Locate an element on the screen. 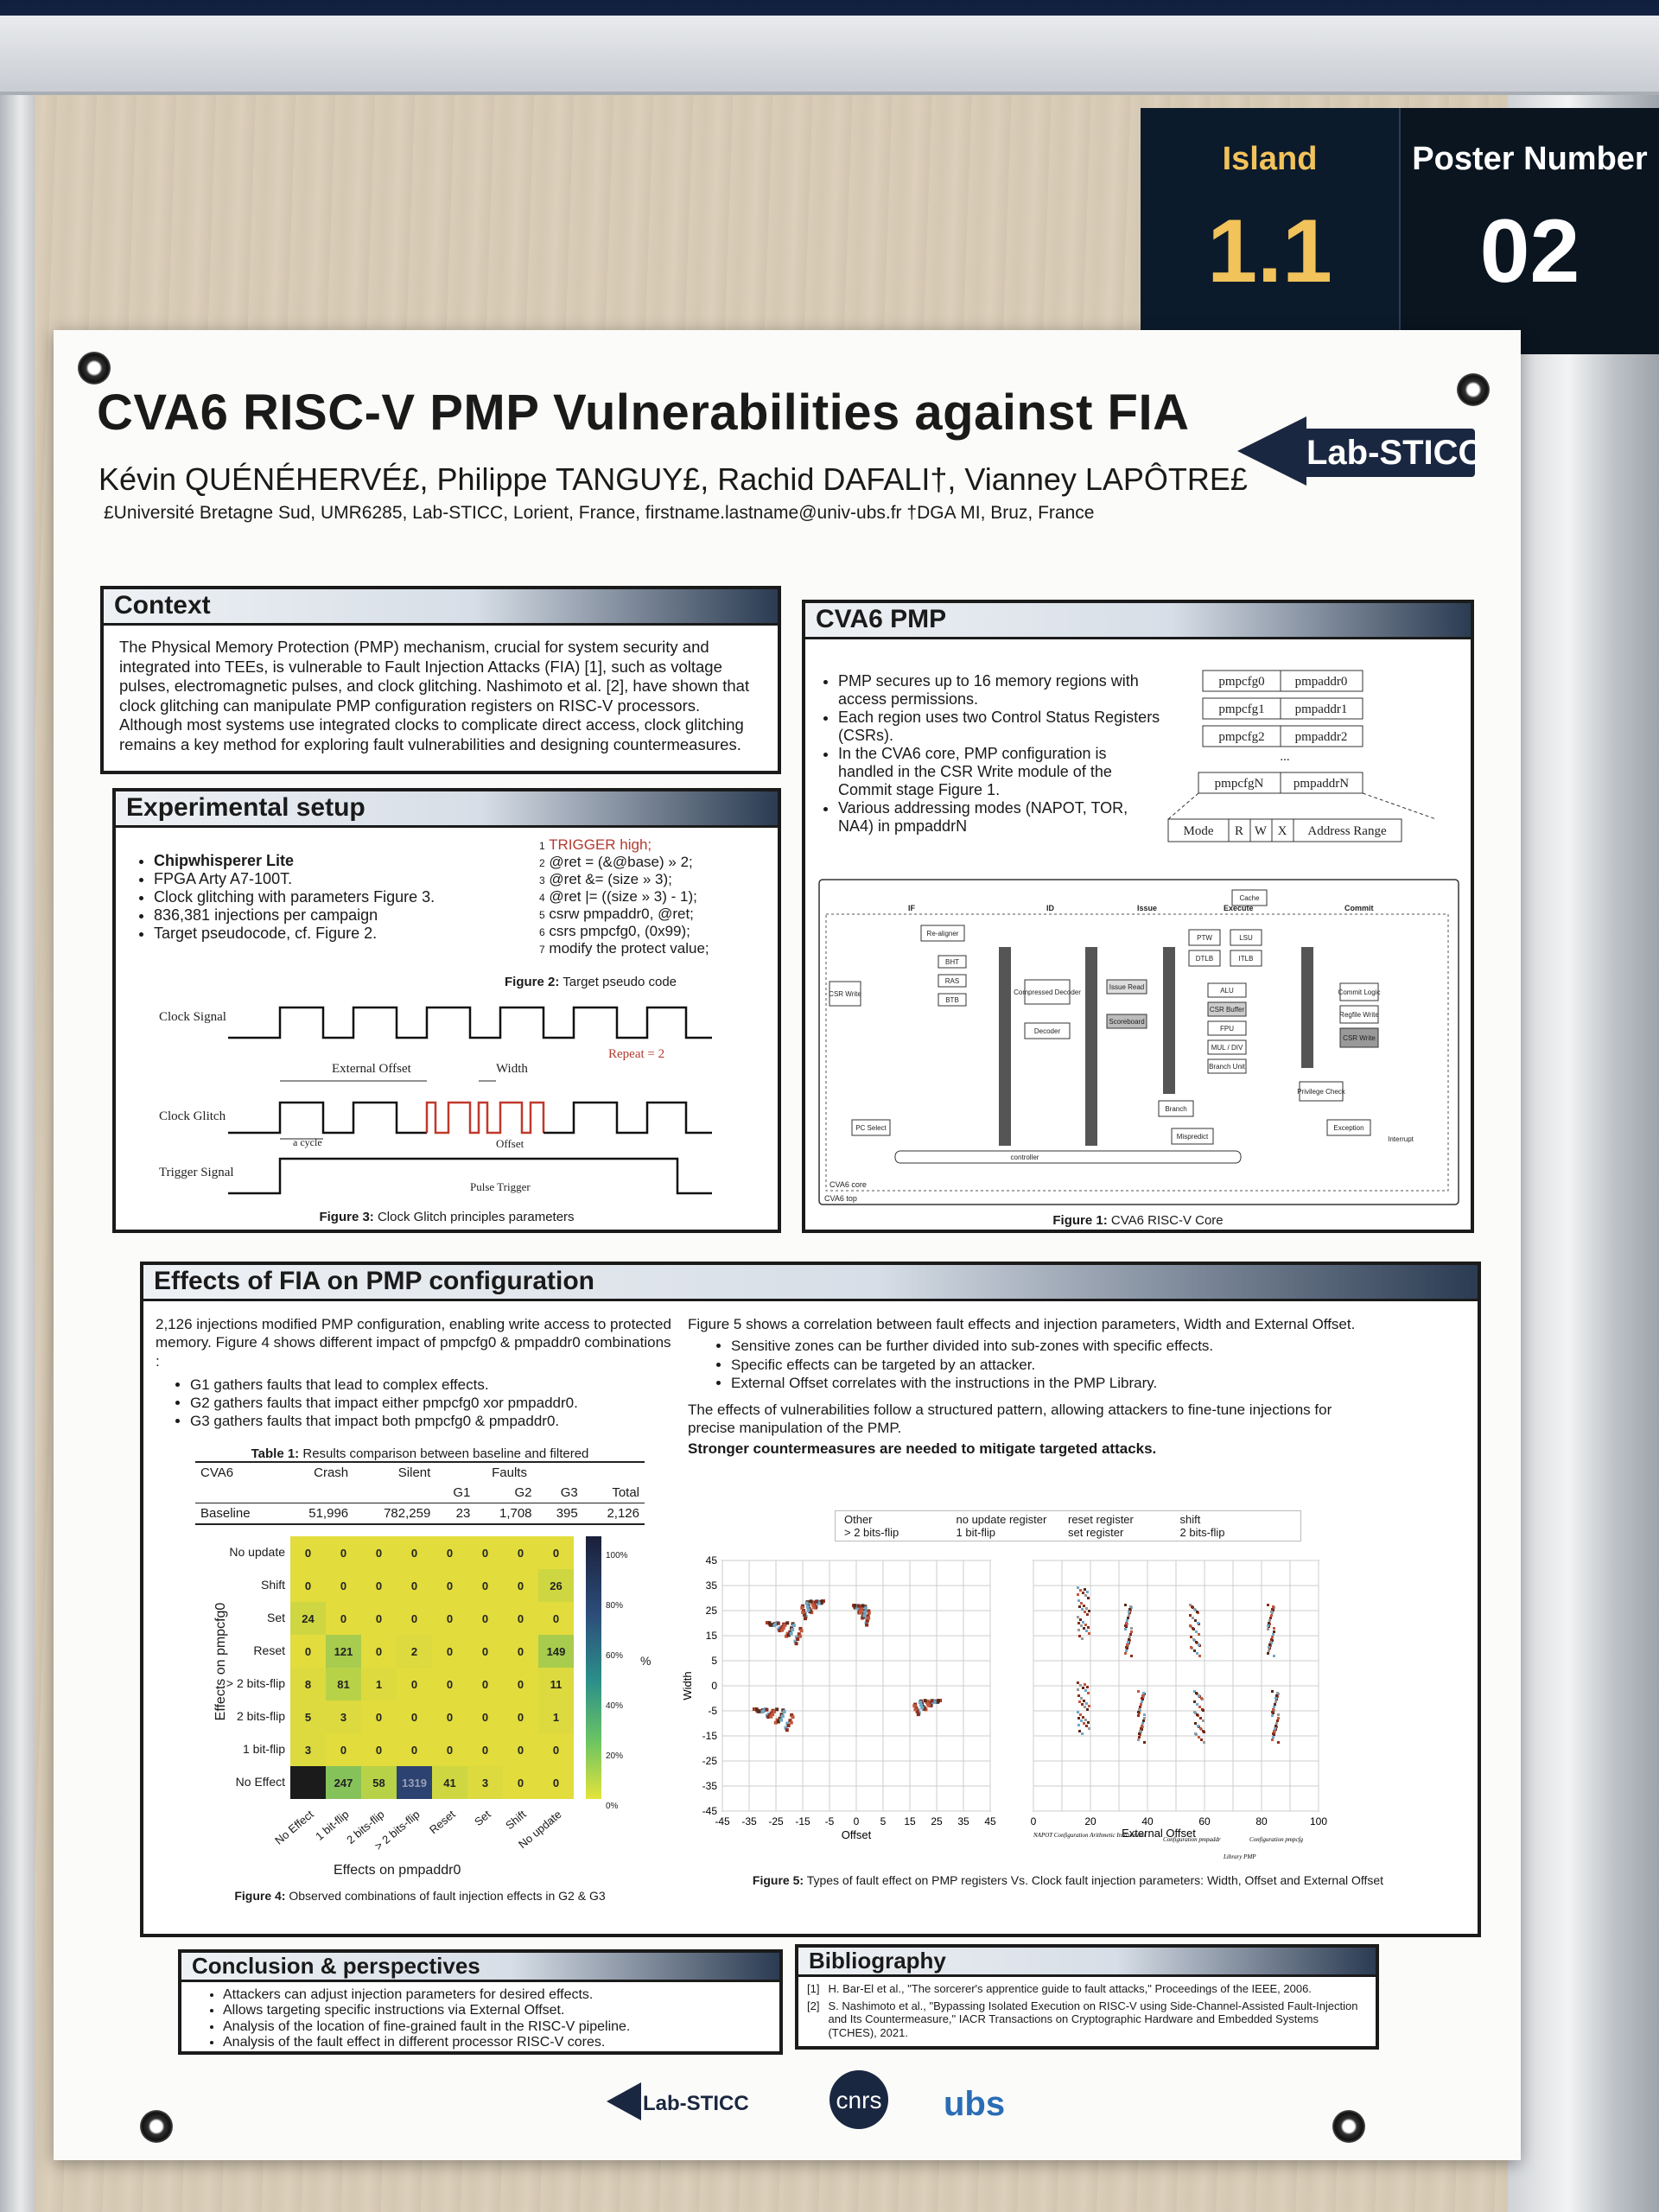 This screenshot has height=2212, width=1659. setup-bullet: Chipwhisperer Lite is located at coordinates (325, 861).